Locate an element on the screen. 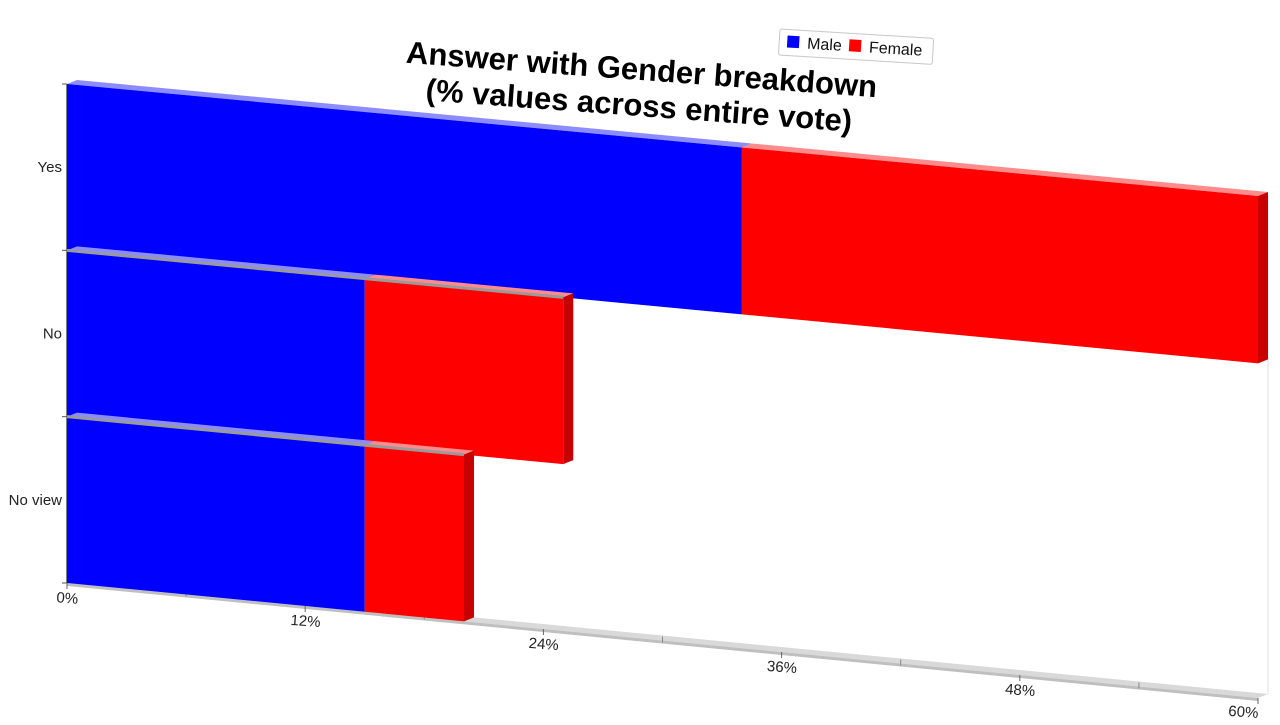 The height and width of the screenshot is (725, 1280). bar-no-view-side is located at coordinates (469, 536).